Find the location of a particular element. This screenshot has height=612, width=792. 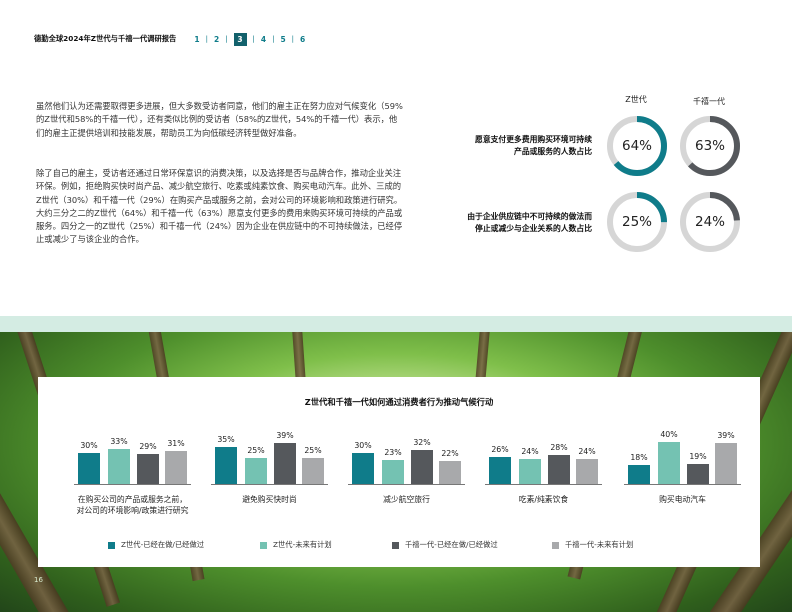

donut-row-label-2: 由于企业供应链中不可持续的做法而 停止或减少与企业关系的人数占比 is located at coordinates (516, 223).